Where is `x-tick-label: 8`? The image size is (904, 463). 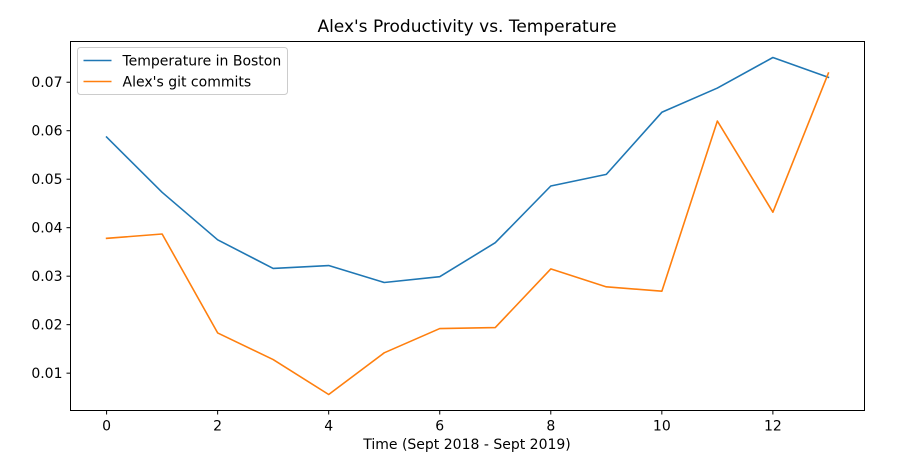 x-tick-label: 8 is located at coordinates (550, 427).